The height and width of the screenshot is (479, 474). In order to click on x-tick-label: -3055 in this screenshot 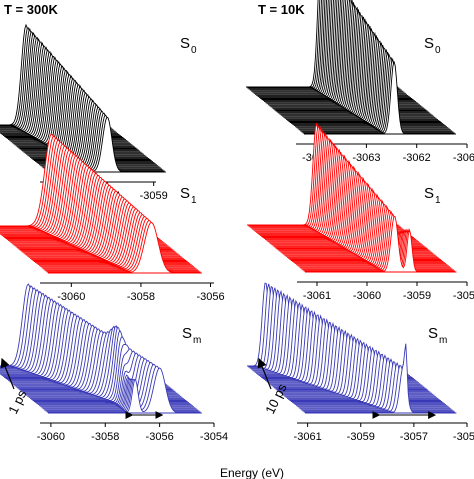, I will do `click(463, 437)`.